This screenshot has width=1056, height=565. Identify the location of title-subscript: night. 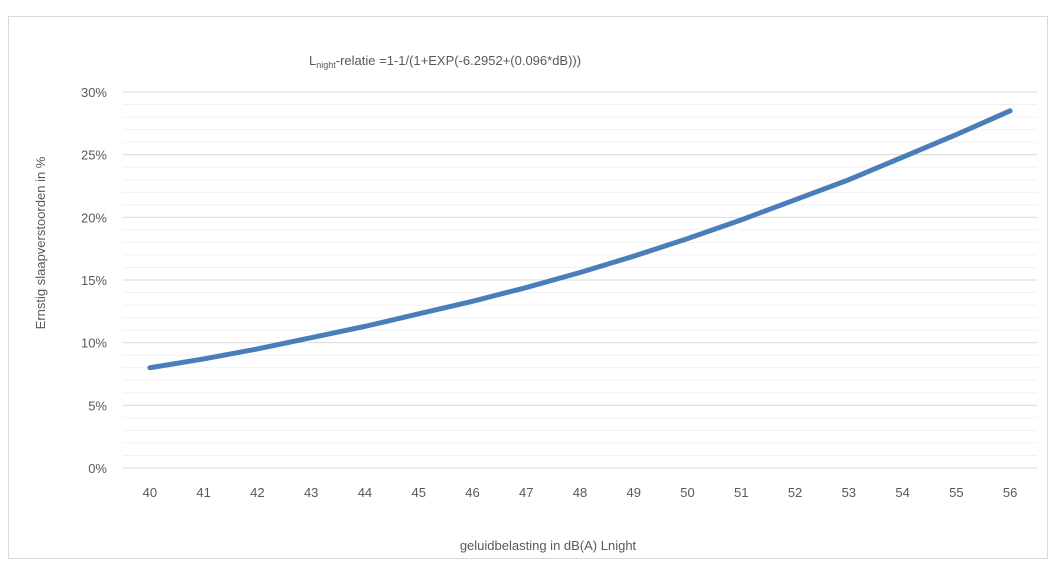
(326, 65).